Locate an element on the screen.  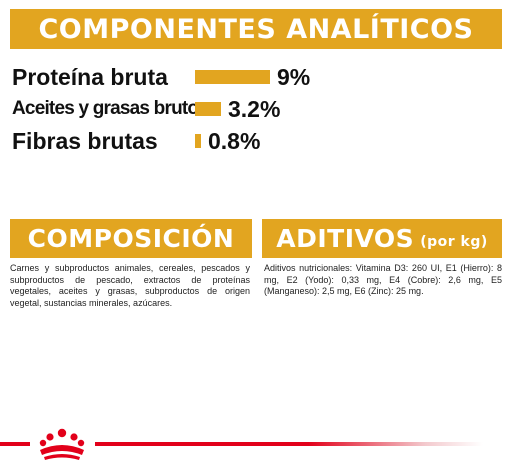
nutrient-label: Fibras brutas is located at coordinates (85, 141).